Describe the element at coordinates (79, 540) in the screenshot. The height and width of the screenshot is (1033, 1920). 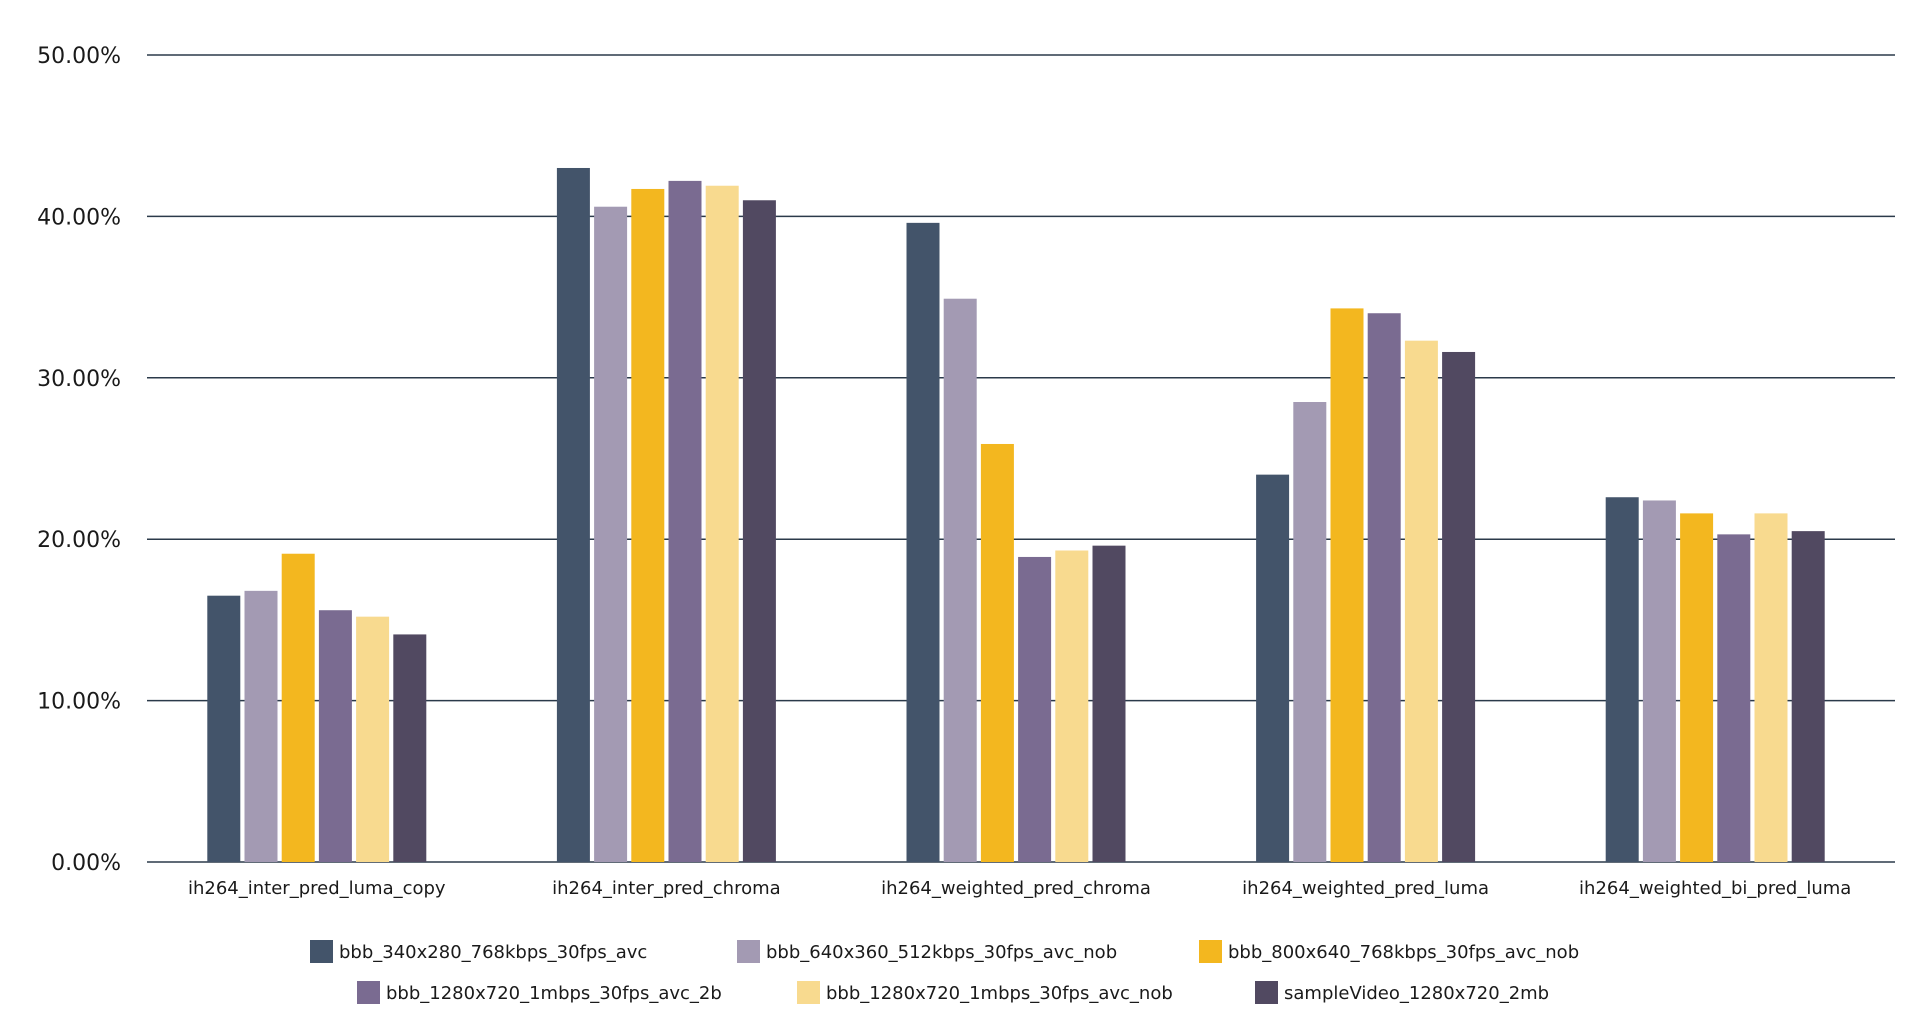
I see `y-tick-label: 20.00%` at that location.